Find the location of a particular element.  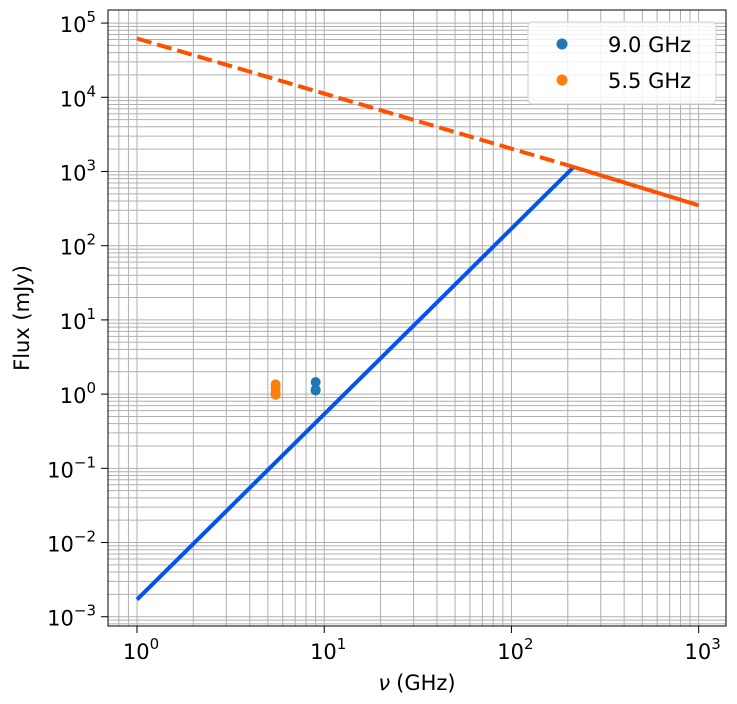

y-tick-label: 10⁻³ is located at coordinates (71, 616).